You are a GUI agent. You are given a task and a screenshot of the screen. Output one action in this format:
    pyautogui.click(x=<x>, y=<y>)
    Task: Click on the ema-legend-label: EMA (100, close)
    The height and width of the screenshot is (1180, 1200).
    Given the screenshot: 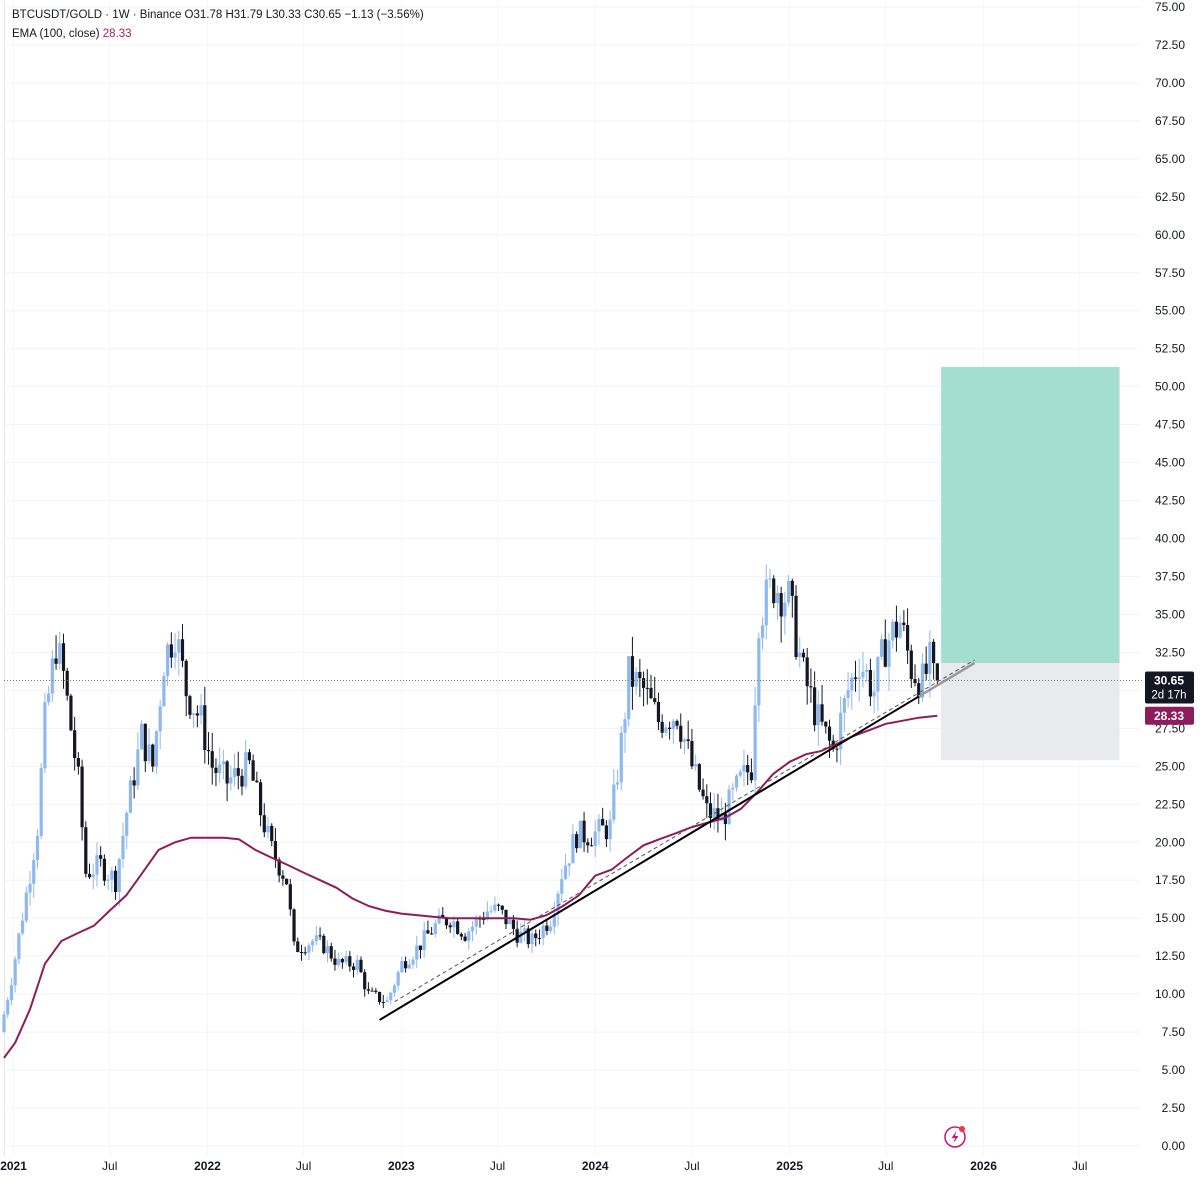 What is the action you would take?
    pyautogui.click(x=56, y=34)
    